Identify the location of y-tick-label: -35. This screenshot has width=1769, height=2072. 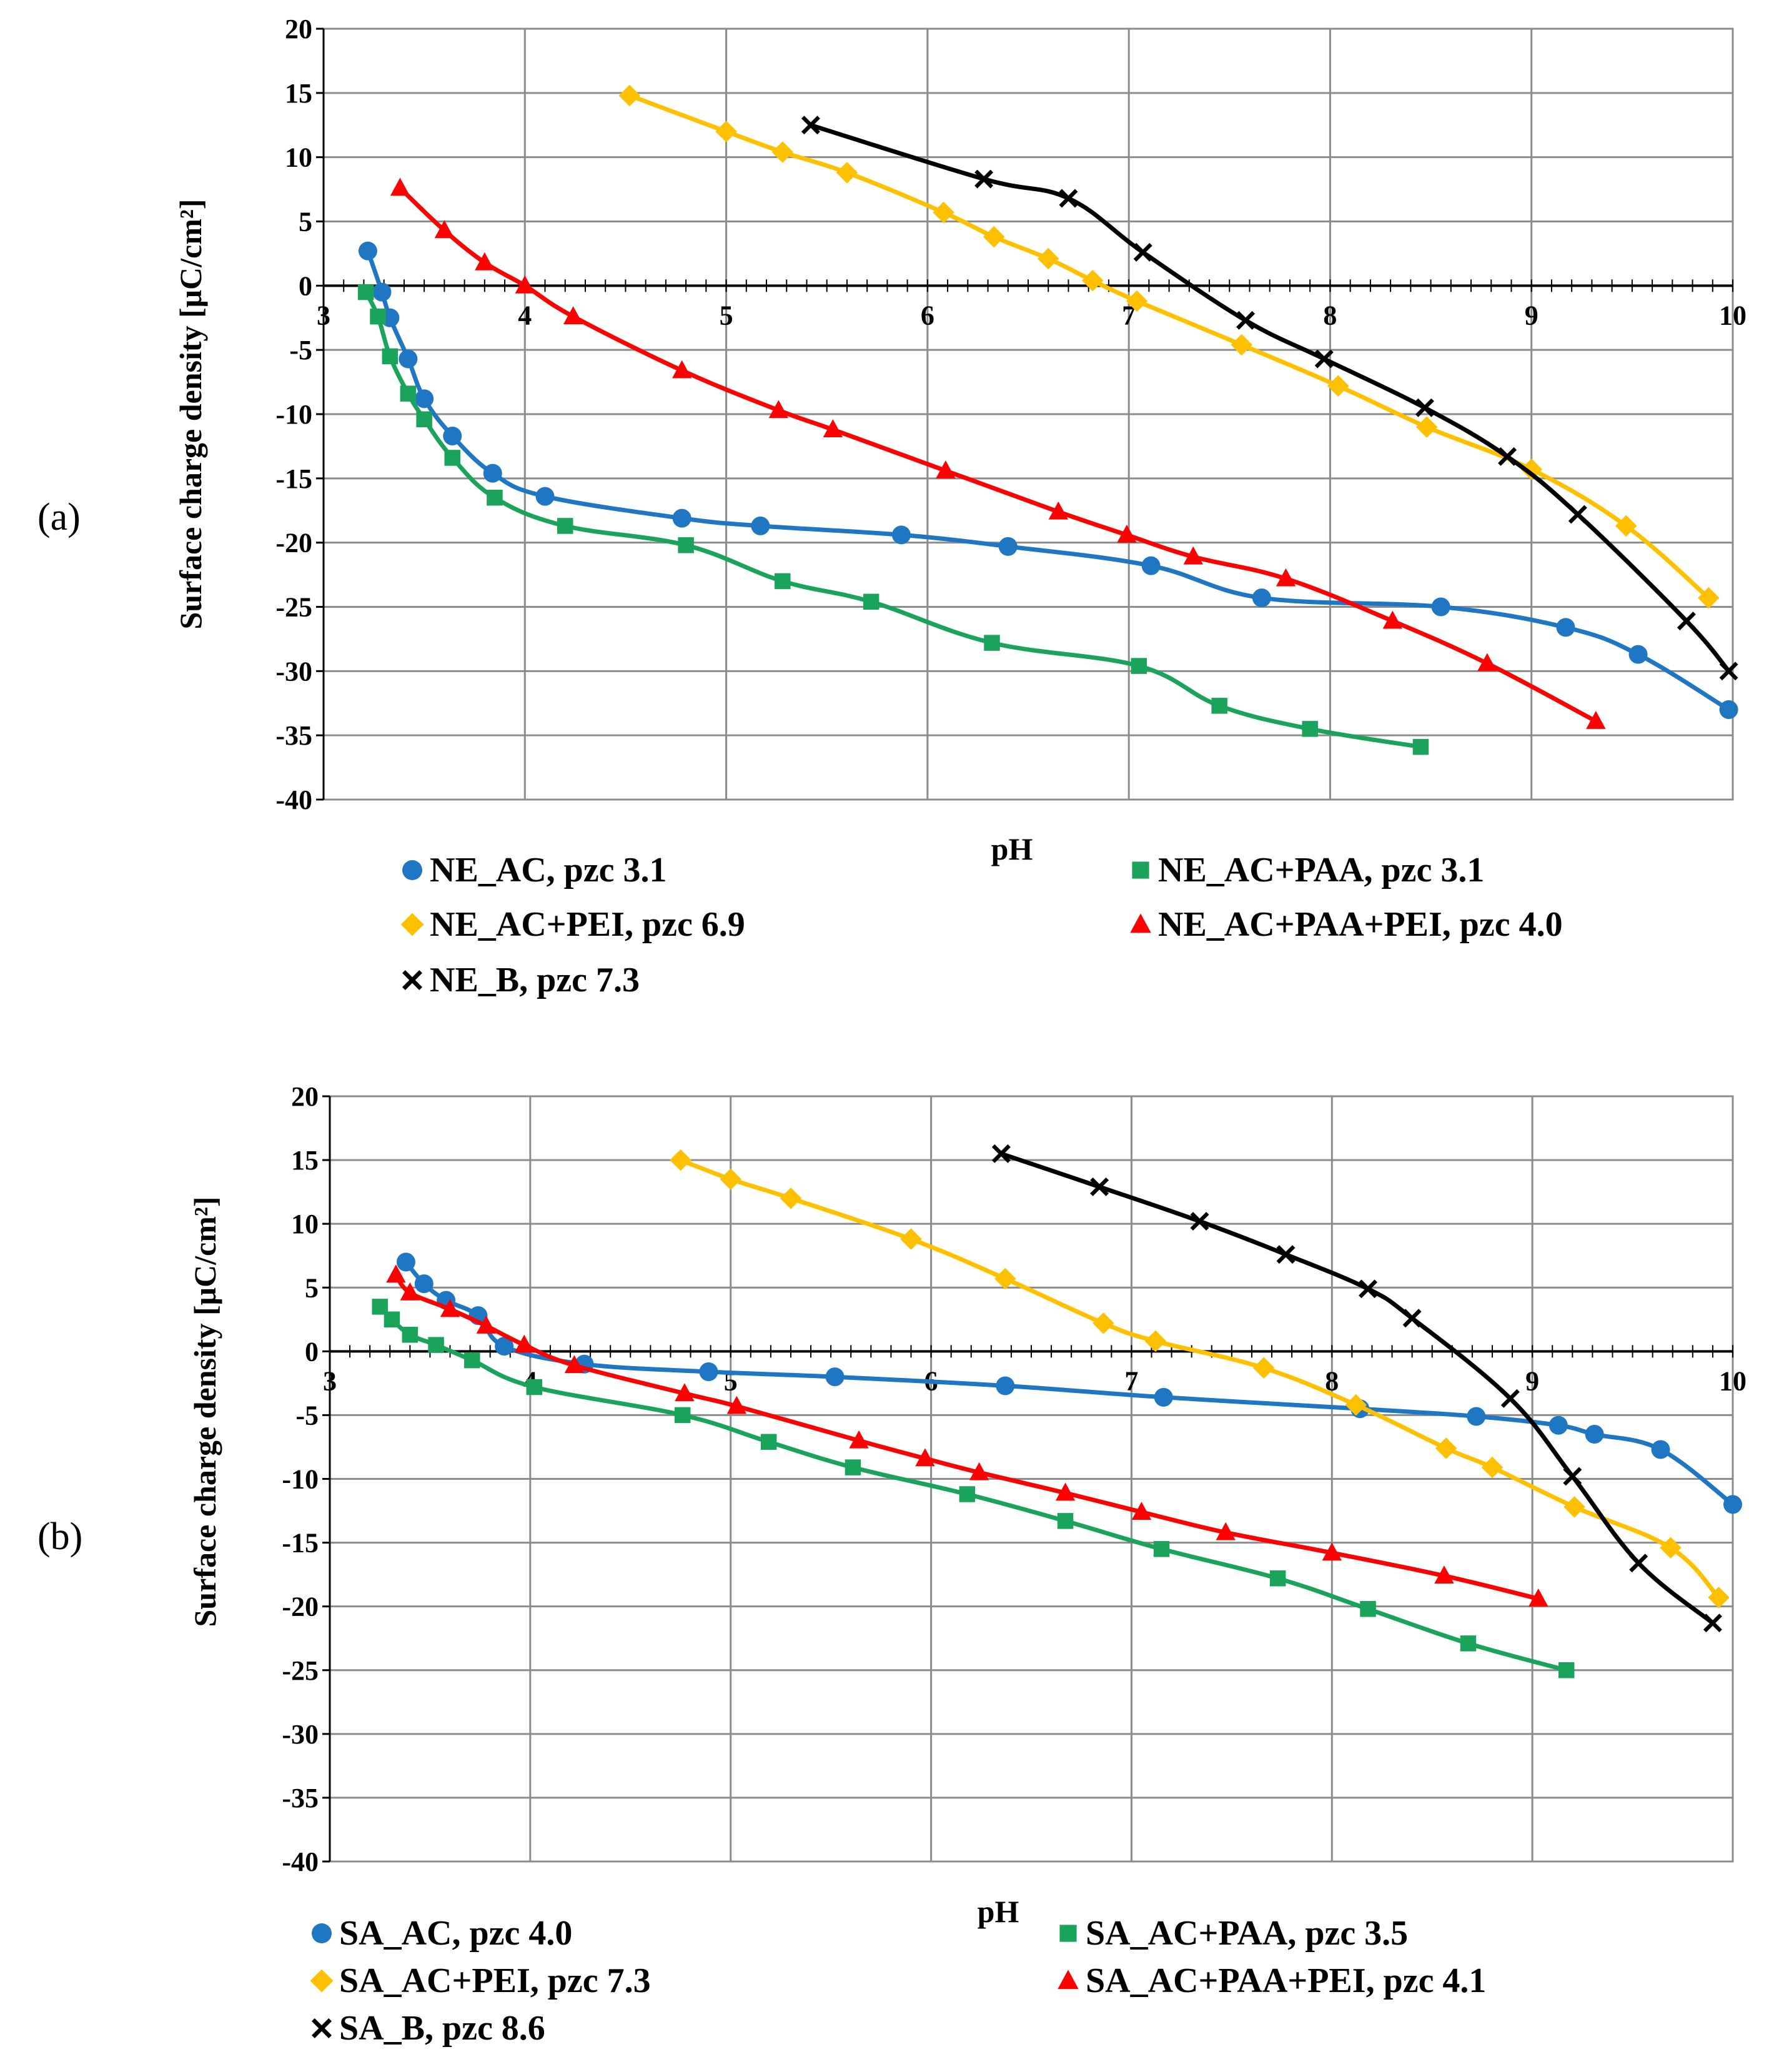
(293, 735).